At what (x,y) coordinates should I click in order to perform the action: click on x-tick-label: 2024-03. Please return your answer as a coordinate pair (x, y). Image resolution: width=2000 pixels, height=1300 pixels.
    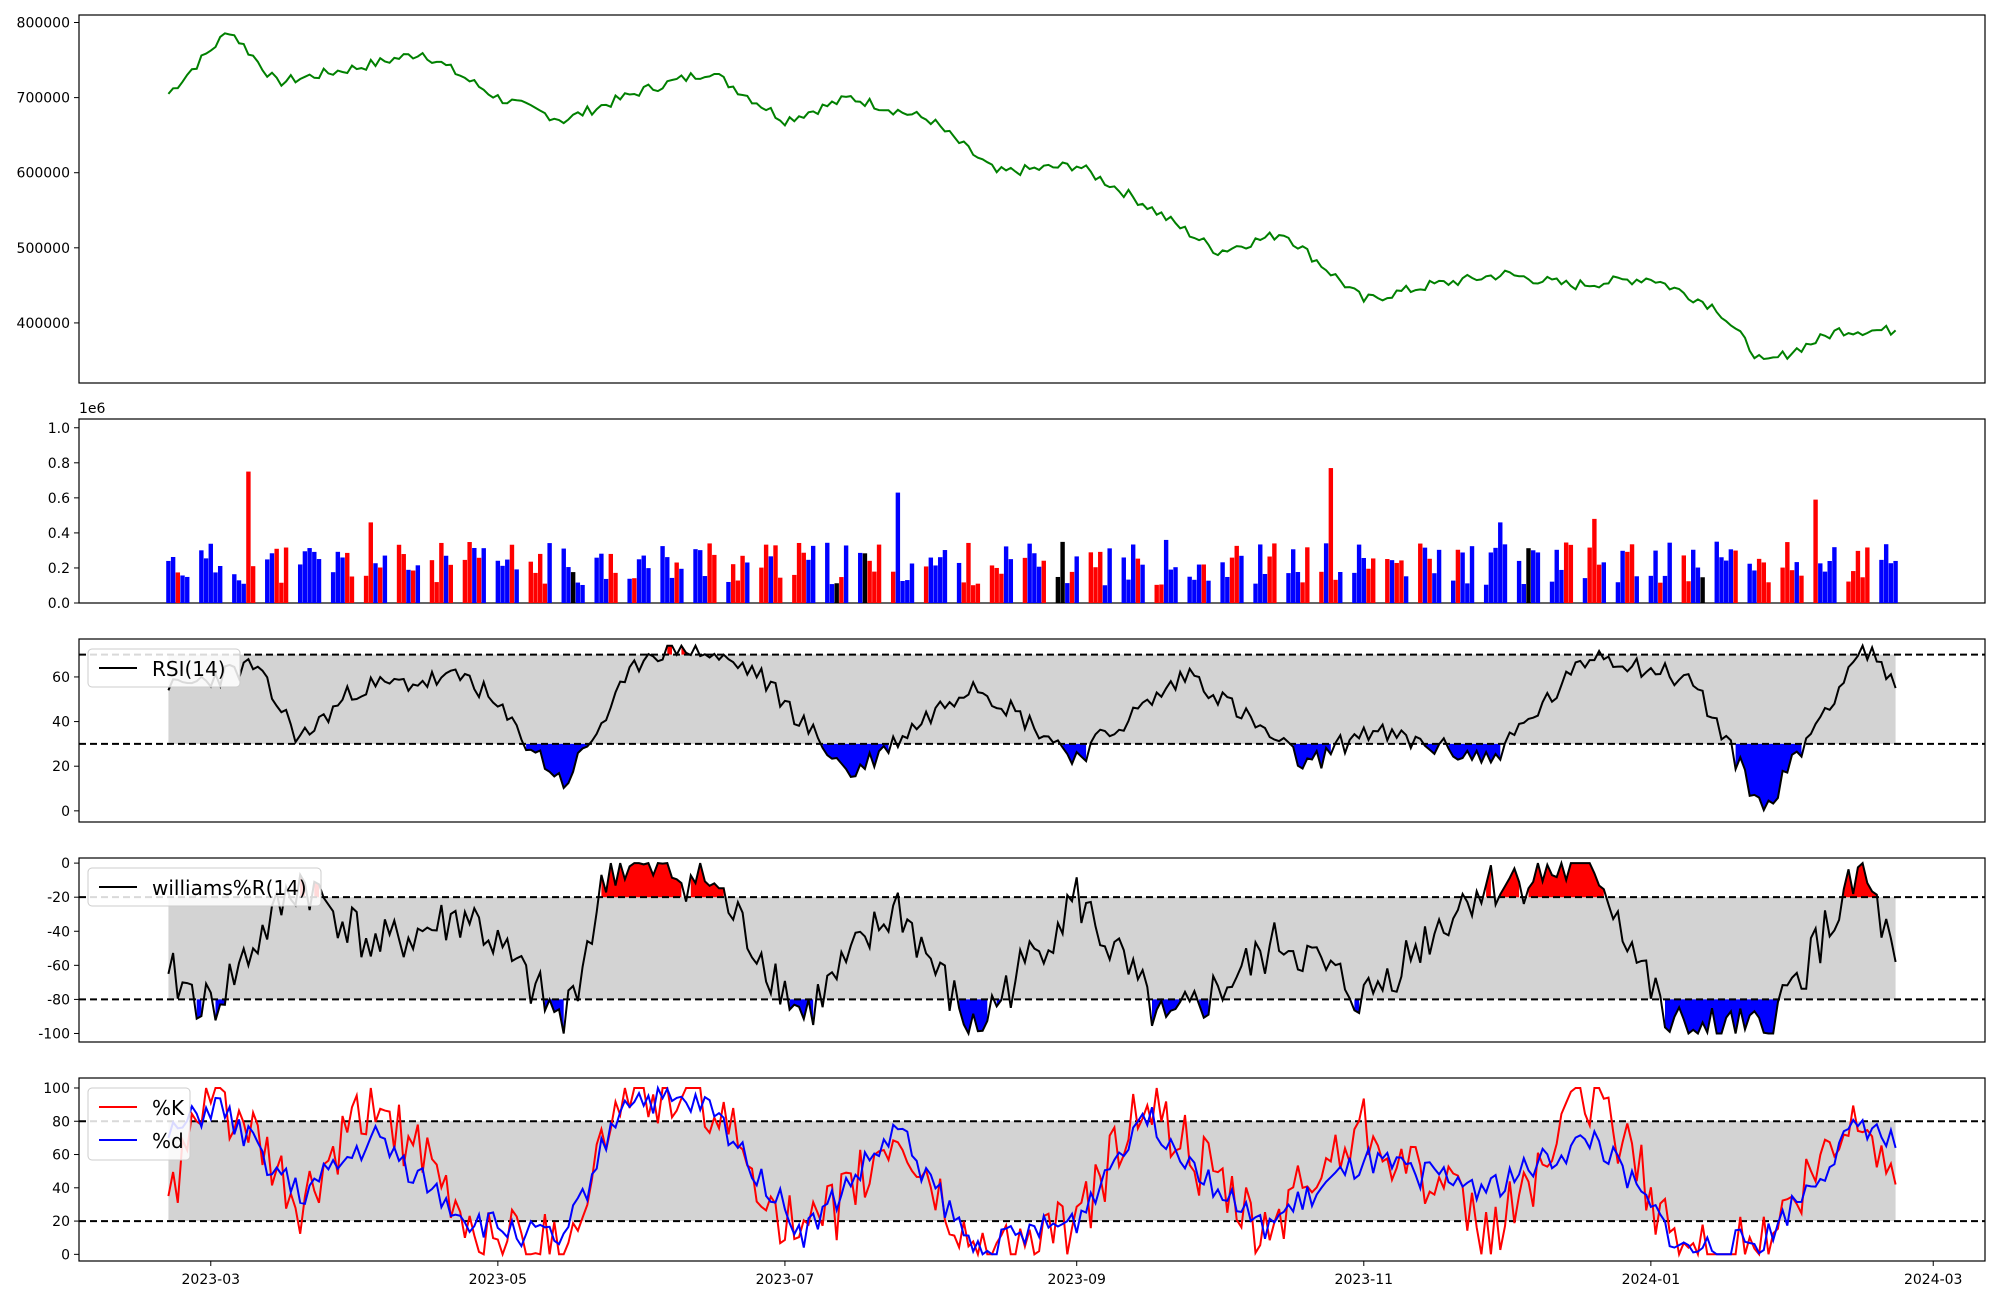
    Looking at the image, I should click on (1933, 1280).